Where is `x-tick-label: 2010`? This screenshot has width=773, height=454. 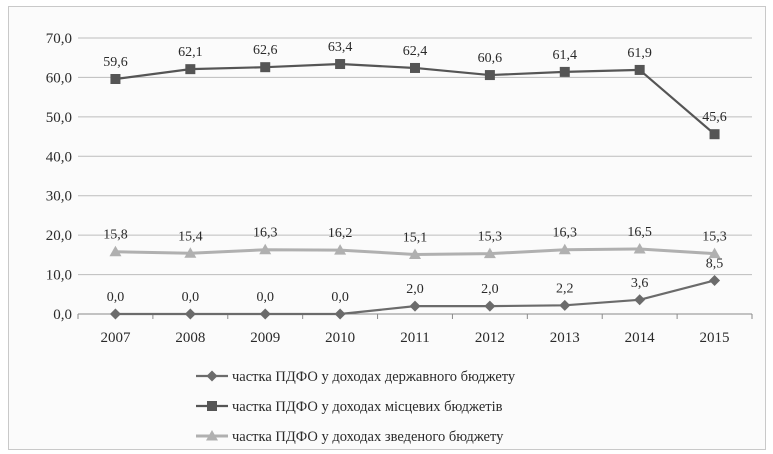
x-tick-label: 2010 is located at coordinates (340, 338).